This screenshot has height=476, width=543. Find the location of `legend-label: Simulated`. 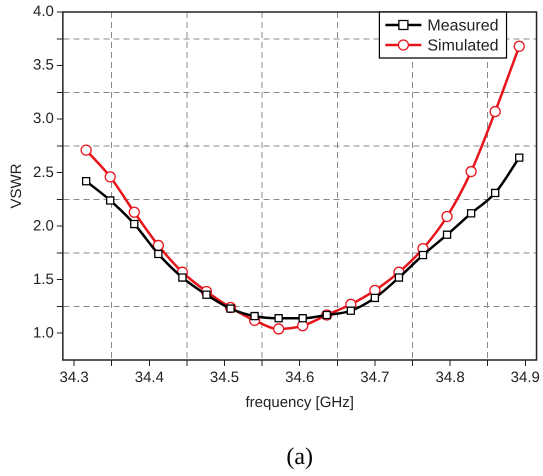

legend-label: Simulated is located at coordinates (463, 45).